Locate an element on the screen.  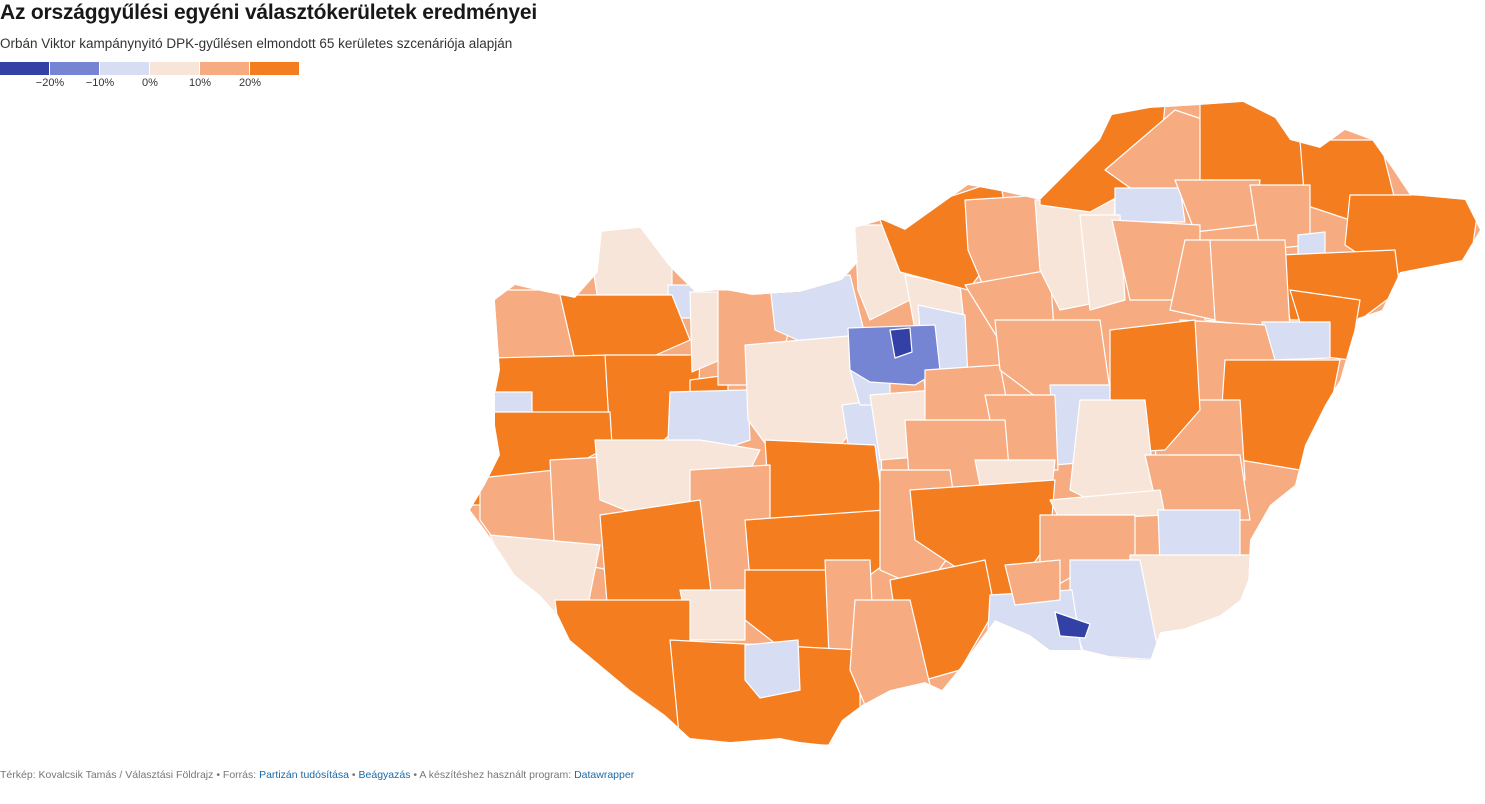
district-szerencs is located at coordinates (1217, 206).